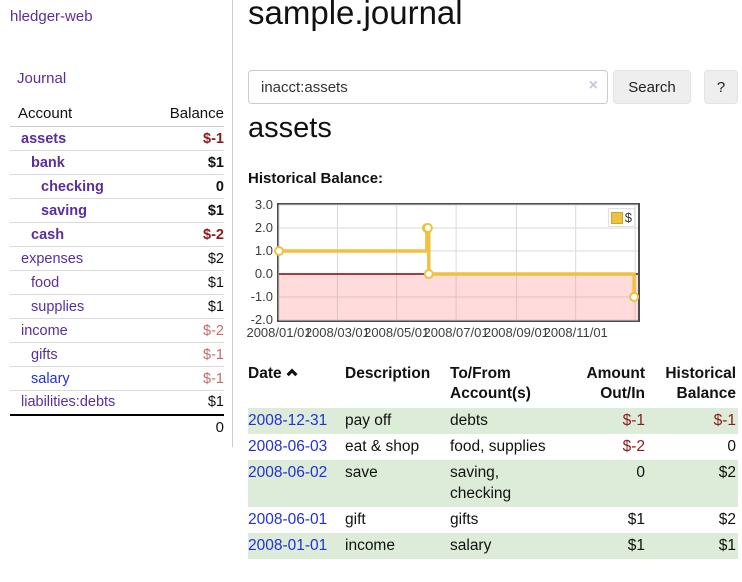 Image resolution: width=742 pixels, height=582 pixels. Describe the element at coordinates (575, 332) in the screenshot. I see `x-axis-tick-label: 2008/11/01` at that location.